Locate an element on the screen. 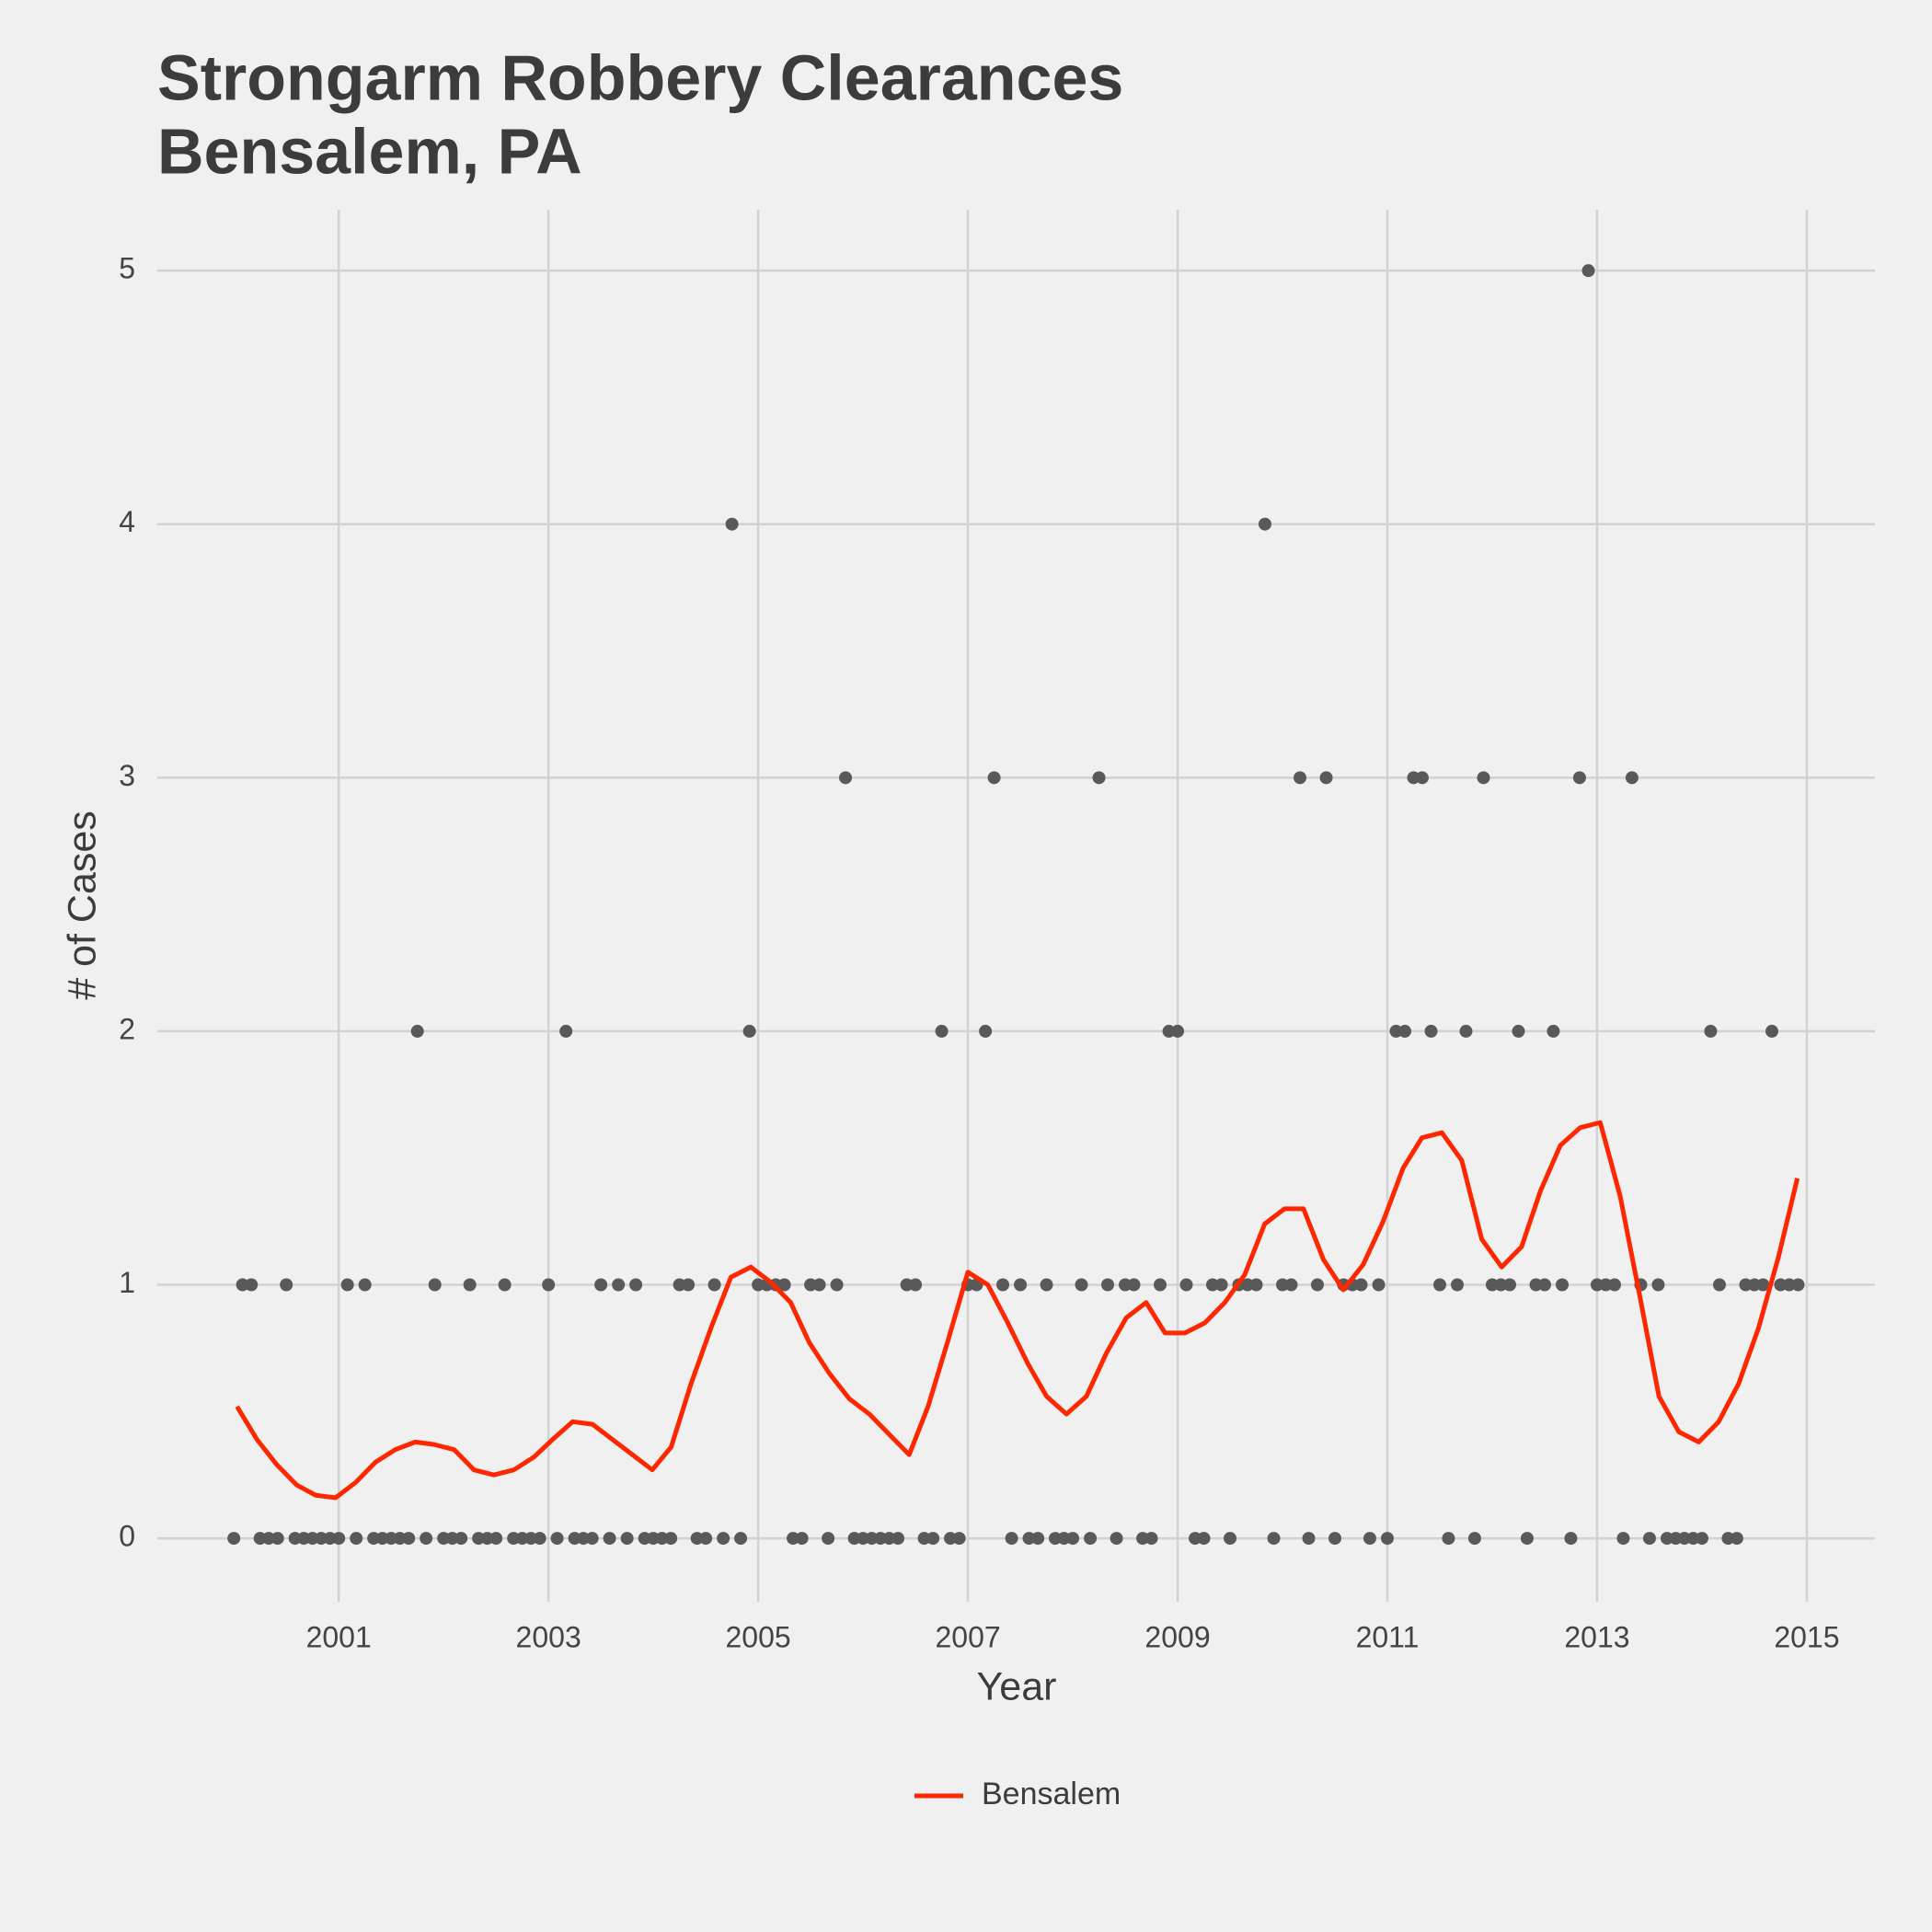  x-tick-label: 2005 is located at coordinates (758, 1636).